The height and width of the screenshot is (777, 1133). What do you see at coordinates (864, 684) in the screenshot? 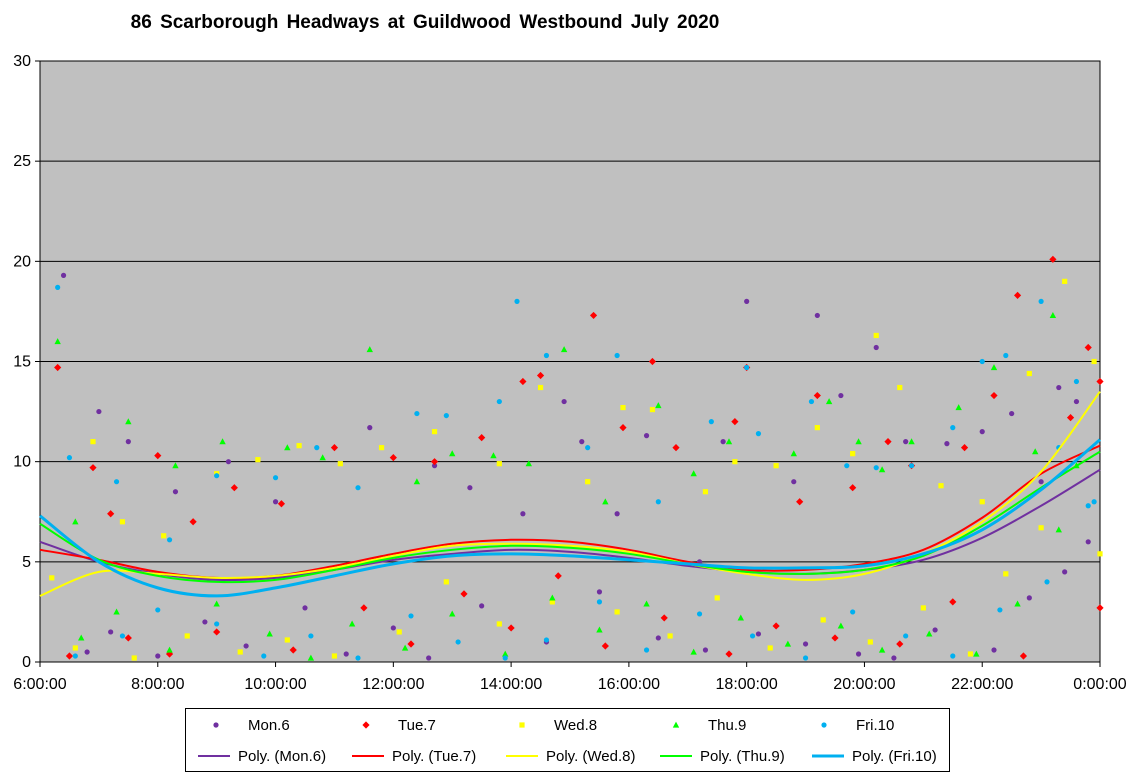
I see `x-tick-label: 20:00:00` at bounding box center [864, 684].